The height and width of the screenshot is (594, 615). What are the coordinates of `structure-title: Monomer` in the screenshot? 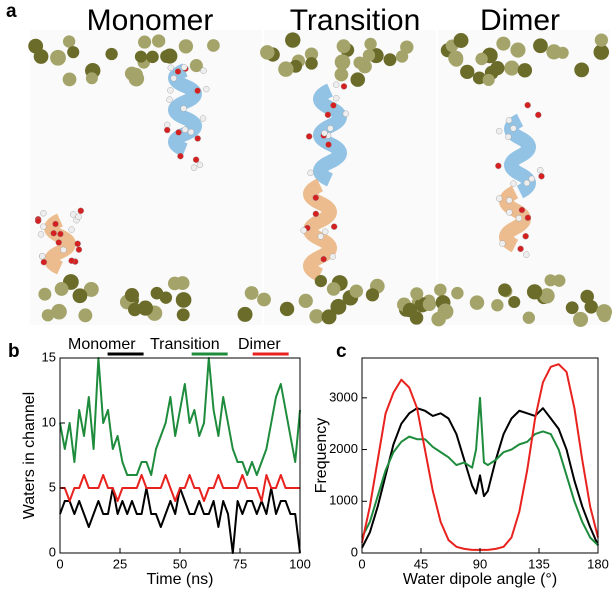 It's located at (150, 20).